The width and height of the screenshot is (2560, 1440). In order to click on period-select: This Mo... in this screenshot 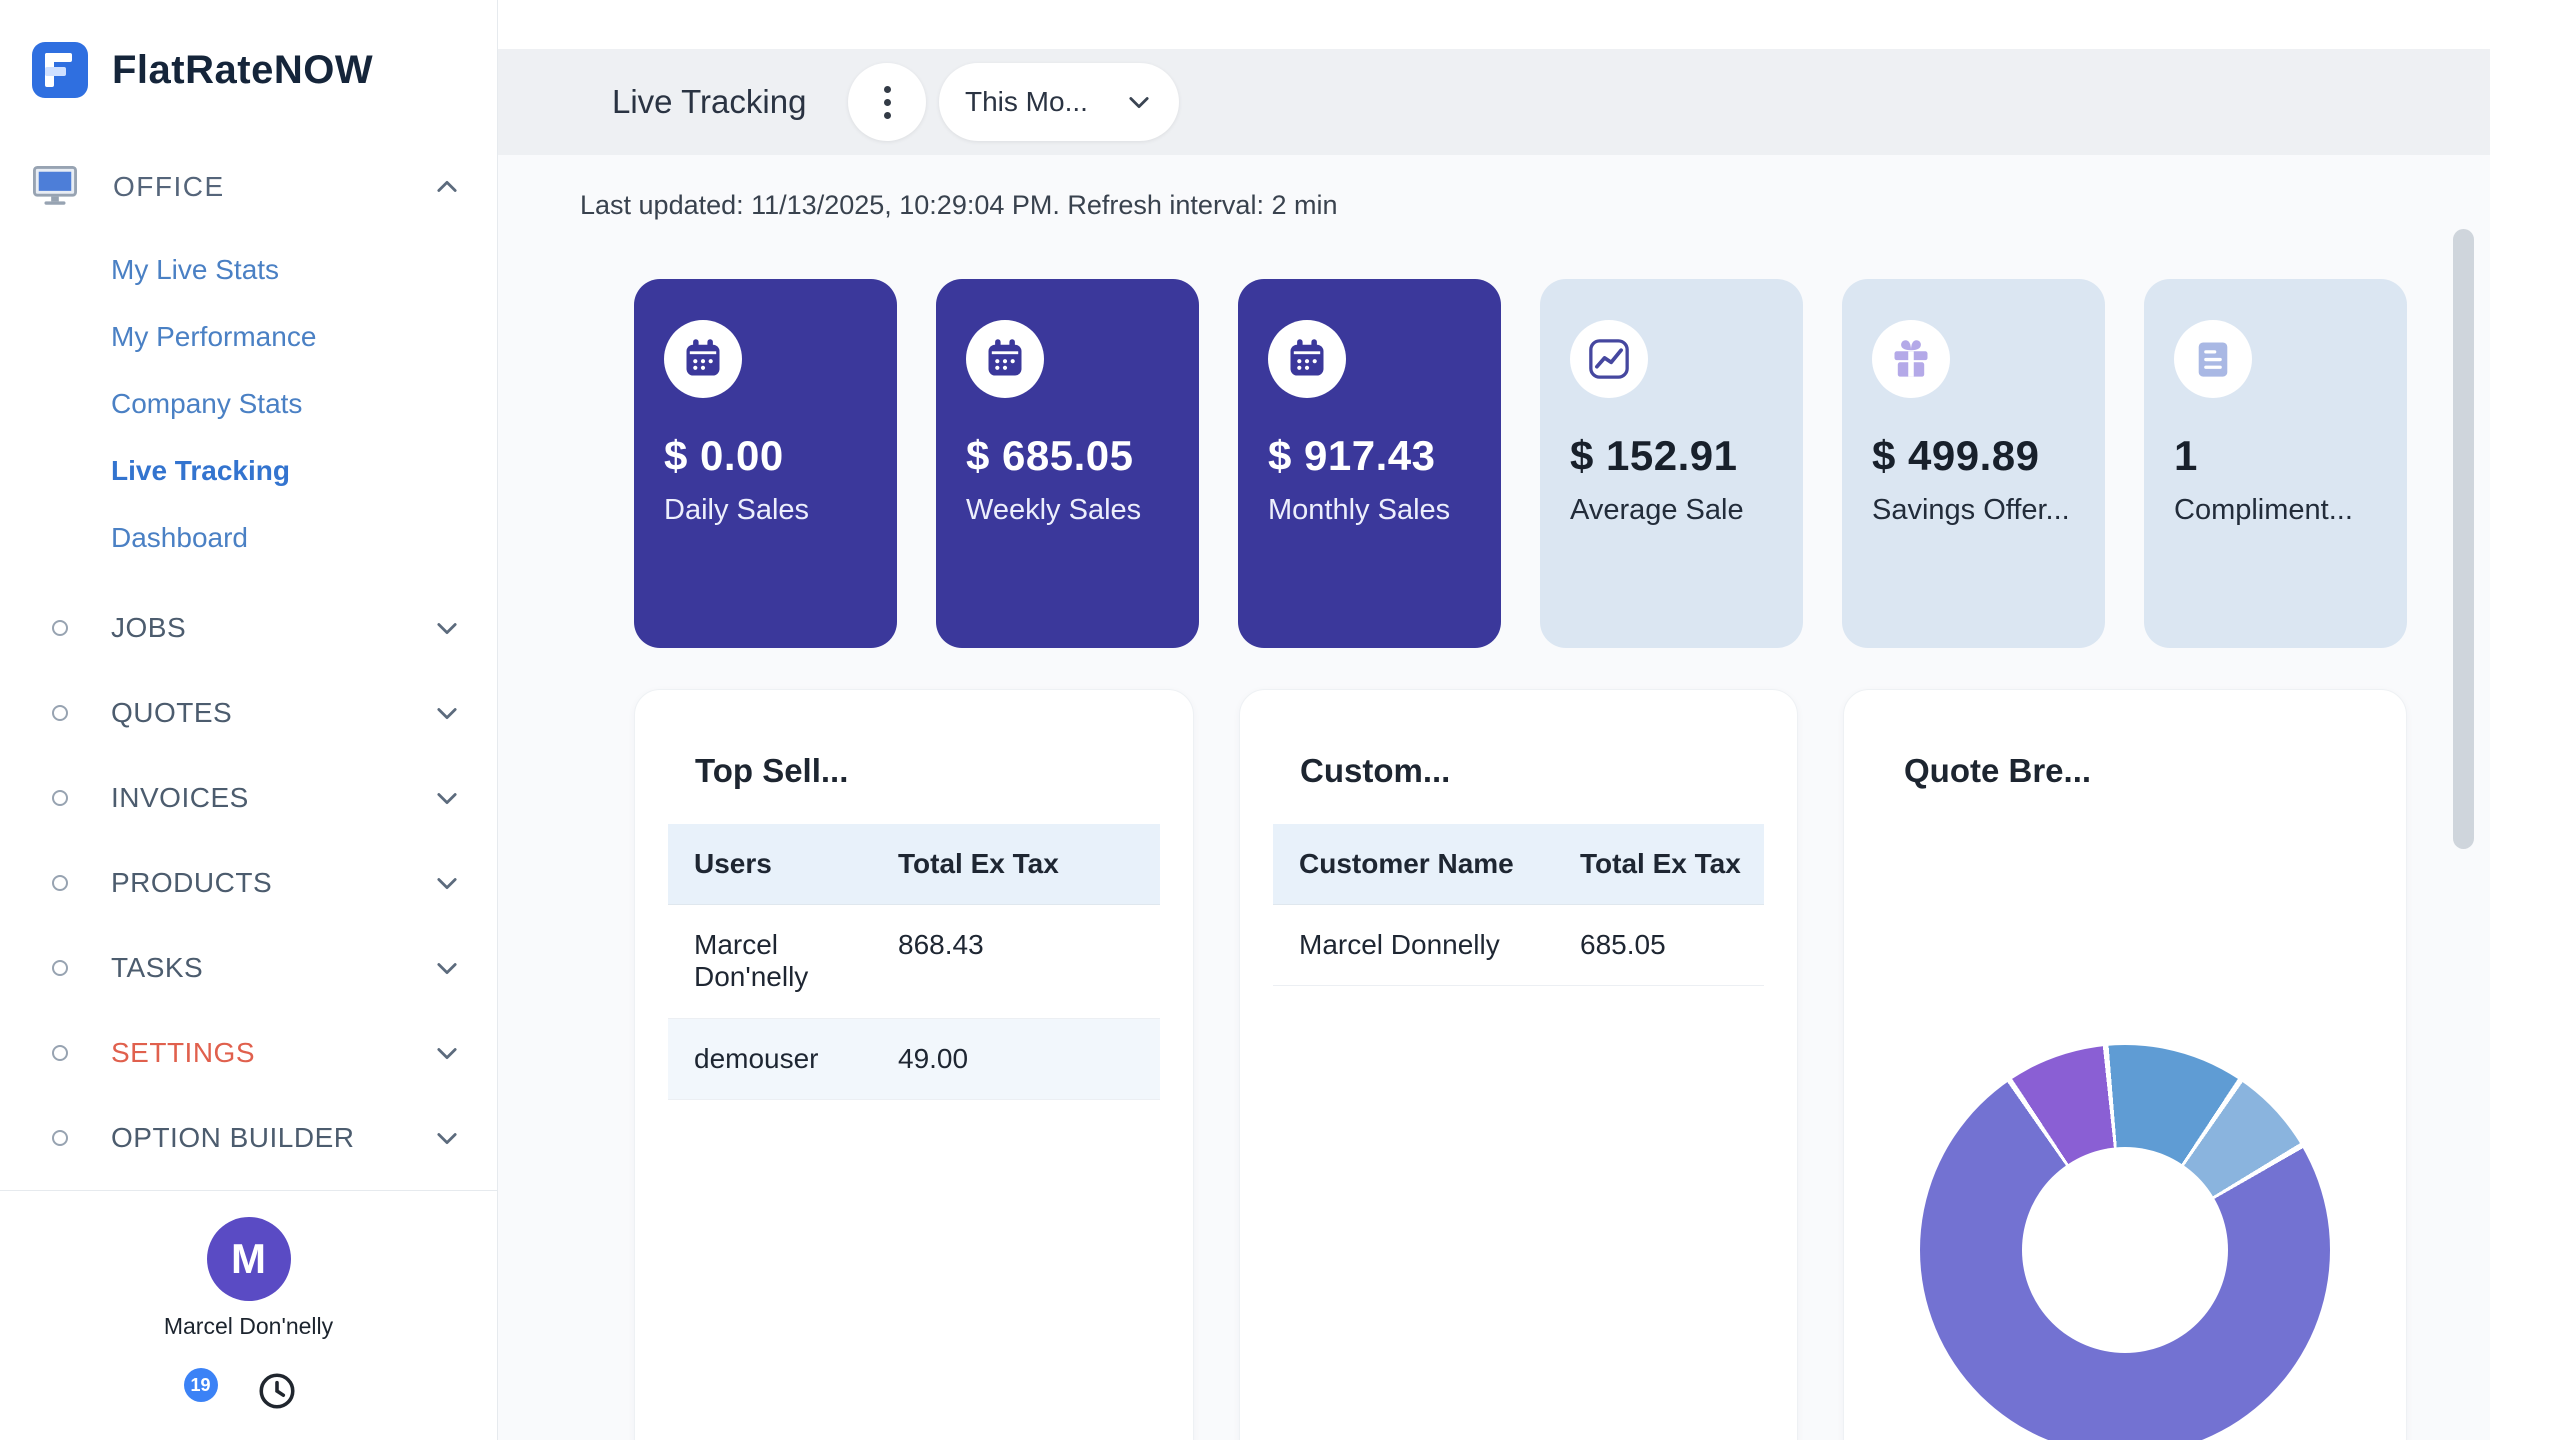, I will do `click(1059, 102)`.